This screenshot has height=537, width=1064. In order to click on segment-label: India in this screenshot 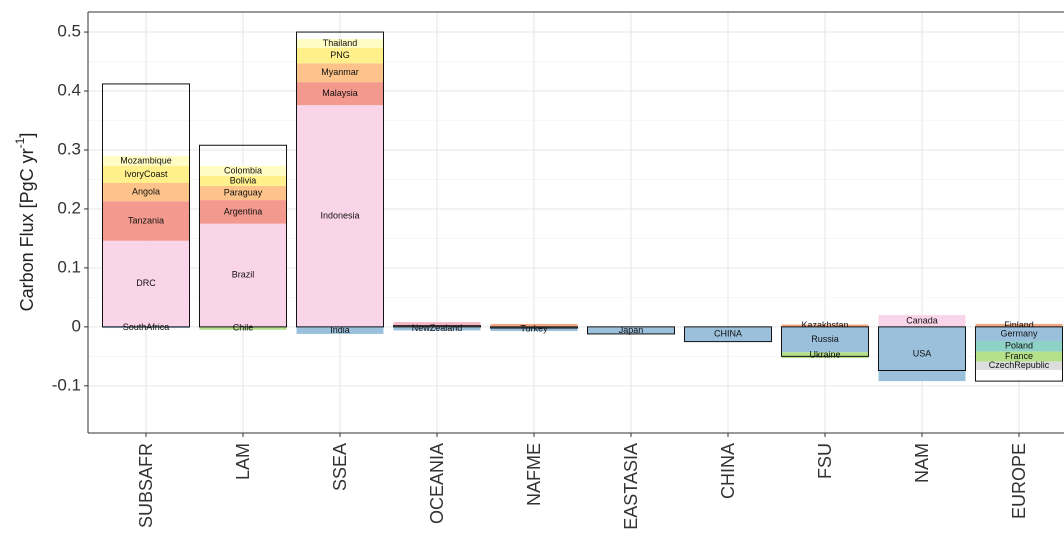, I will do `click(340, 330)`.